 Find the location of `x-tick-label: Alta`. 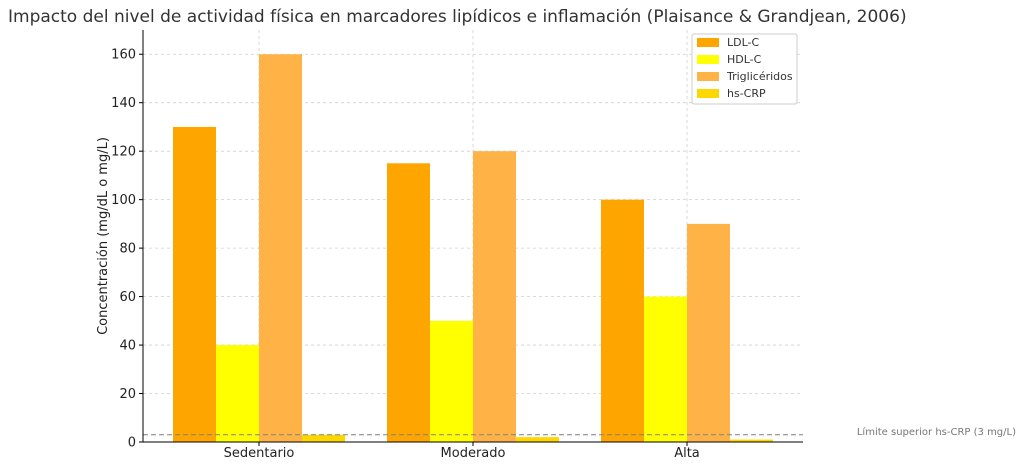

x-tick-label: Alta is located at coordinates (687, 453).